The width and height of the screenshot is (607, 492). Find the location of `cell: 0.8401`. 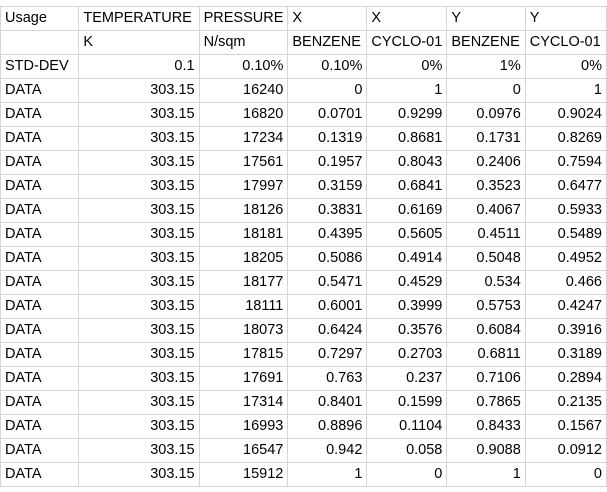

cell: 0.8401 is located at coordinates (327, 402).